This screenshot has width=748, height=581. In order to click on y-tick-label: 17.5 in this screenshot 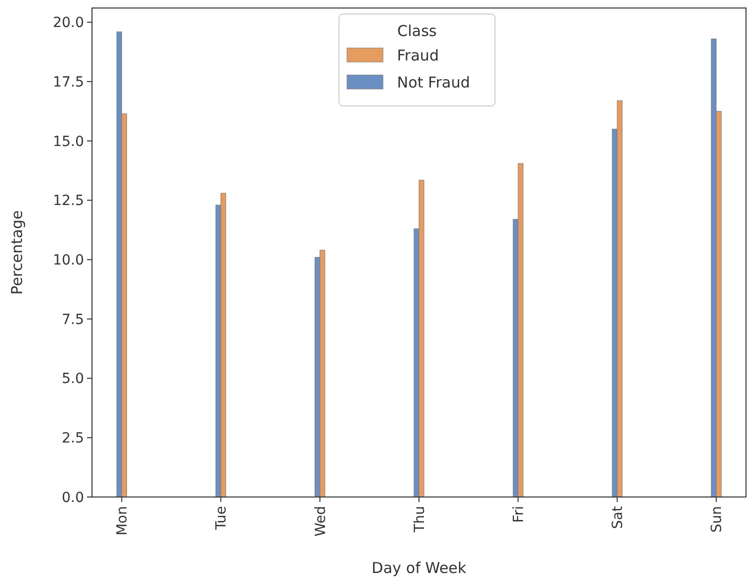, I will do `click(68, 82)`.